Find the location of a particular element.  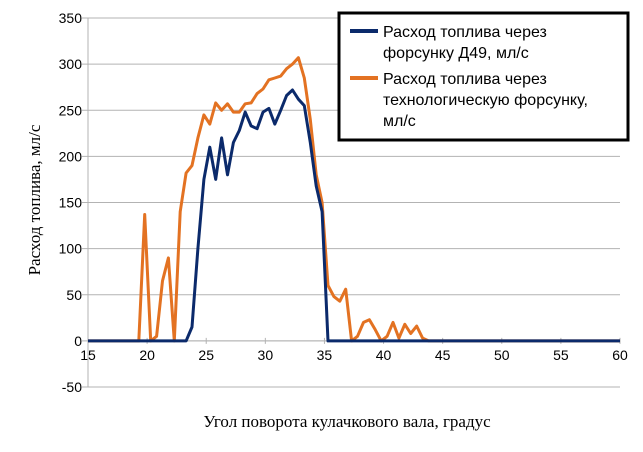

y-tick-label: 0 is located at coordinates (78, 341).